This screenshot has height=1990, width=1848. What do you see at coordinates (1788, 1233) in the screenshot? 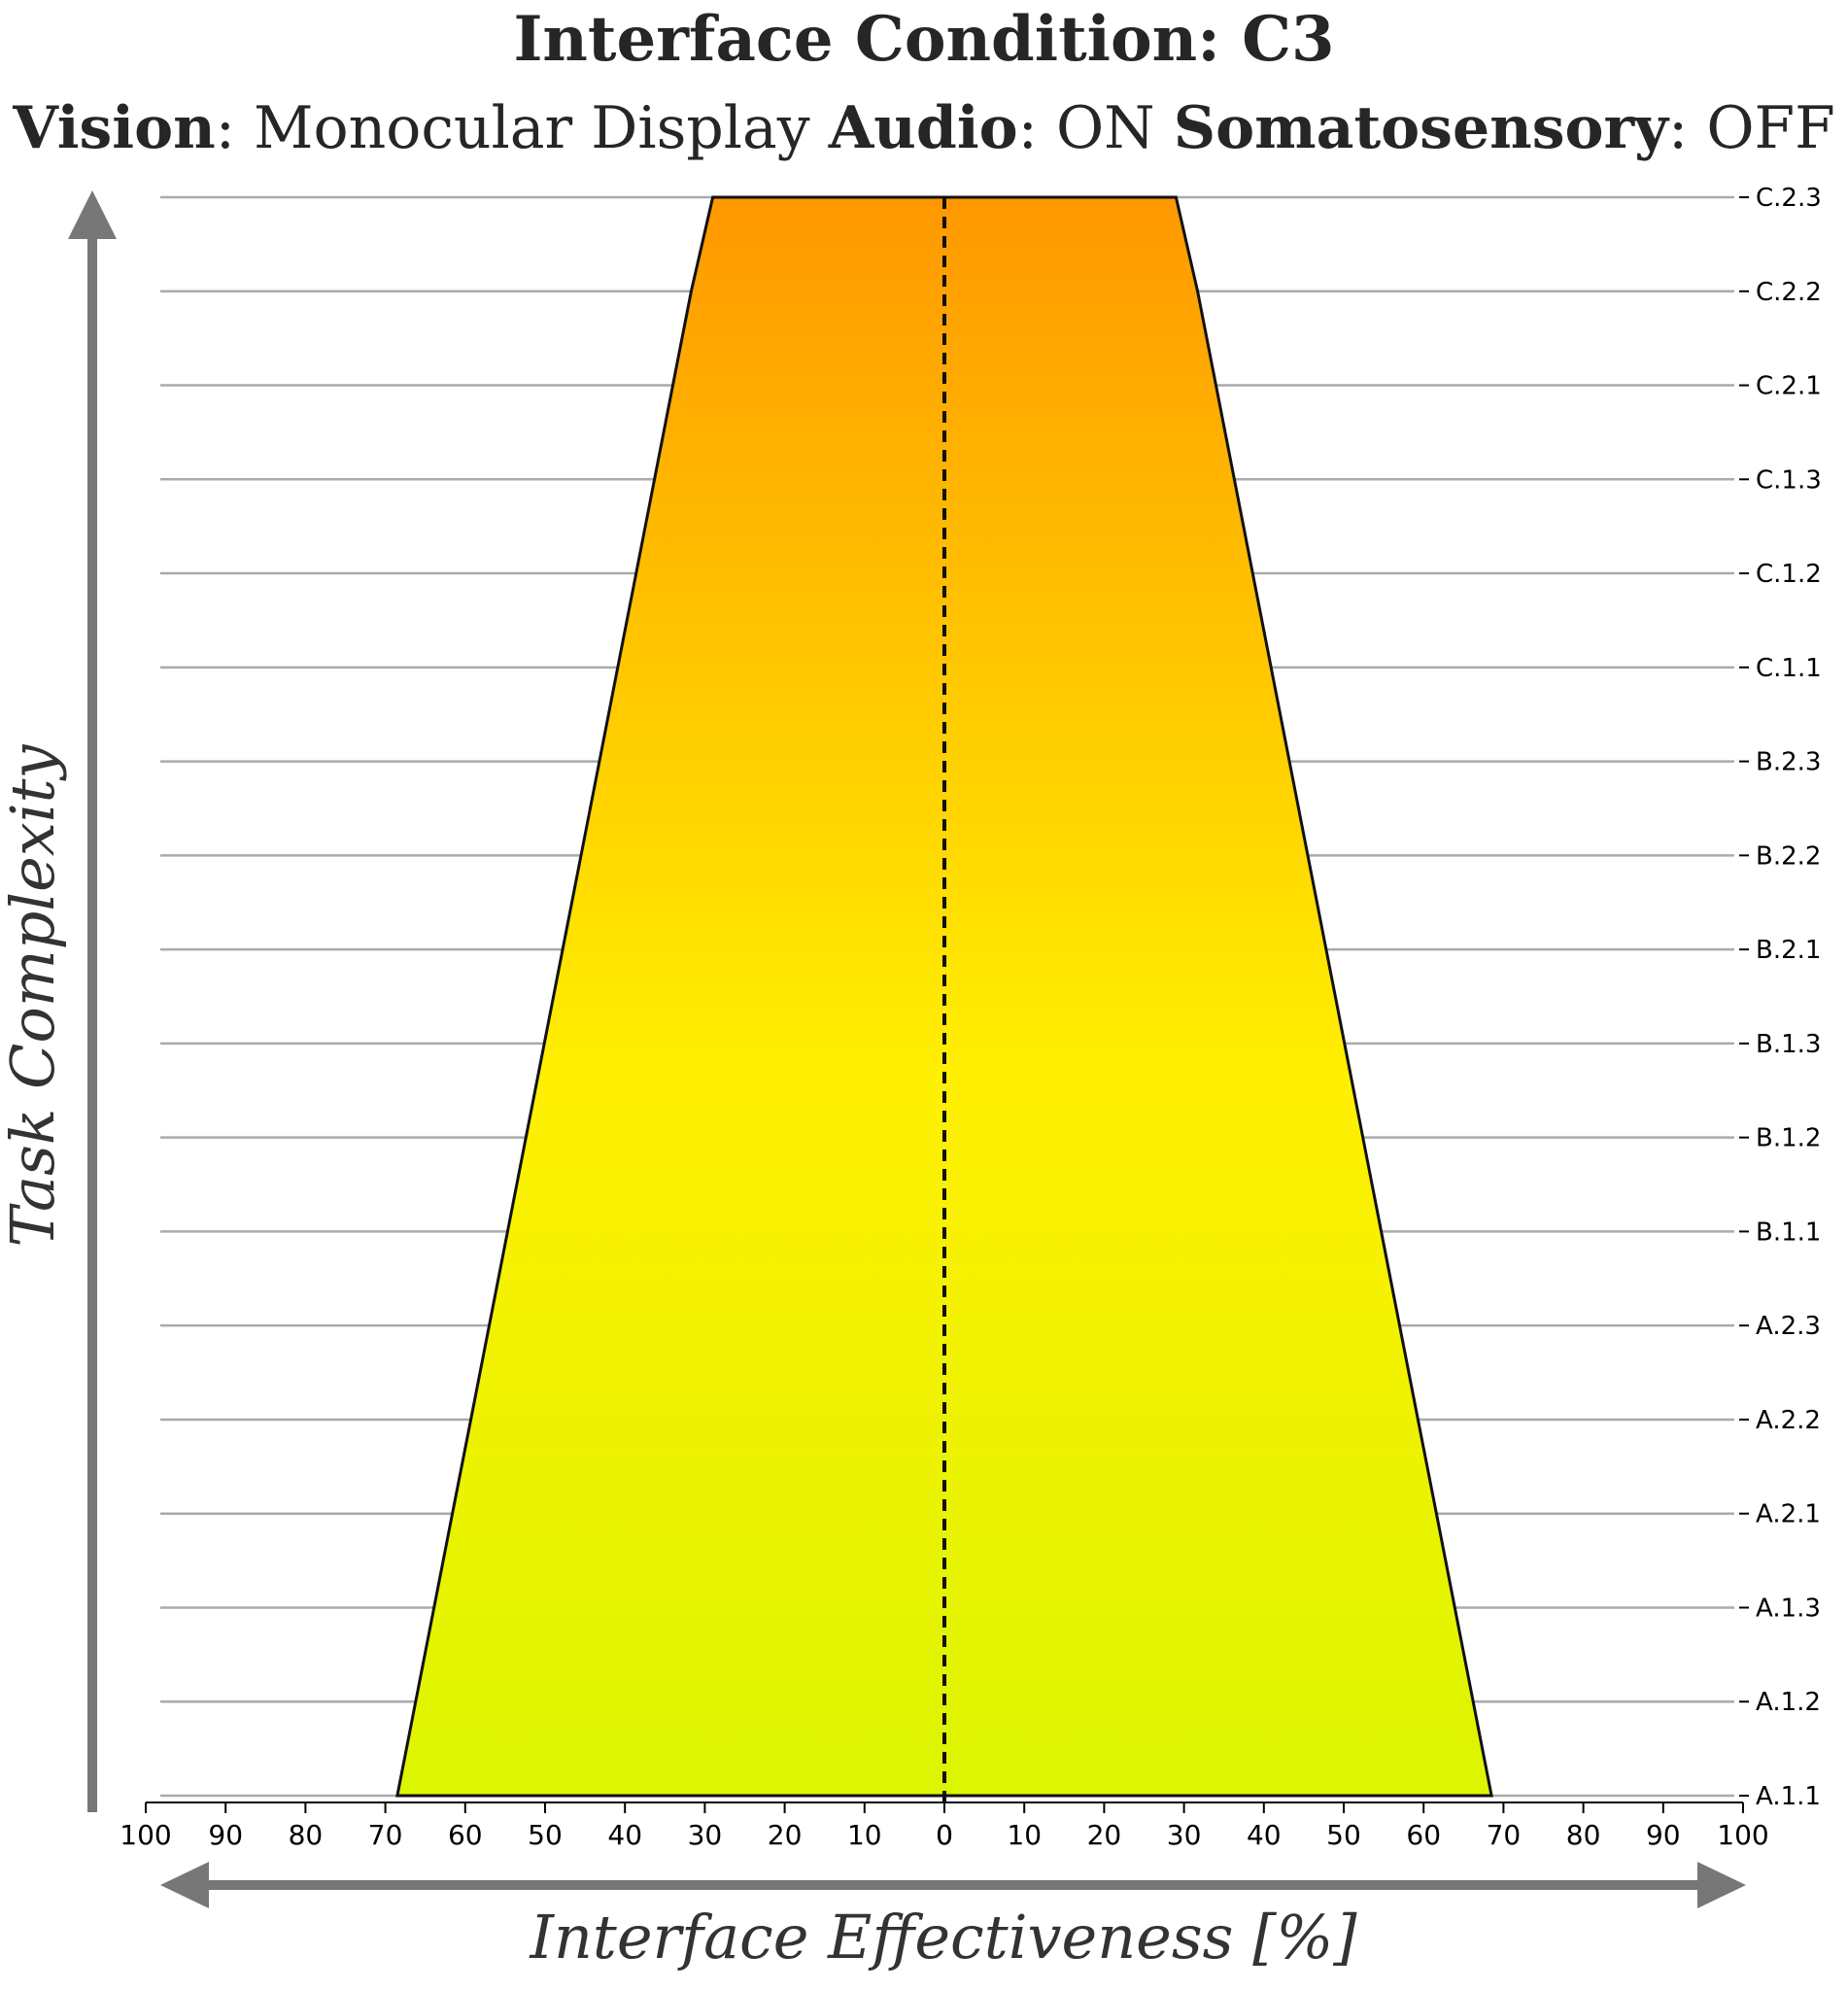
I see `y-tick-label: B.1.1` at bounding box center [1788, 1233].